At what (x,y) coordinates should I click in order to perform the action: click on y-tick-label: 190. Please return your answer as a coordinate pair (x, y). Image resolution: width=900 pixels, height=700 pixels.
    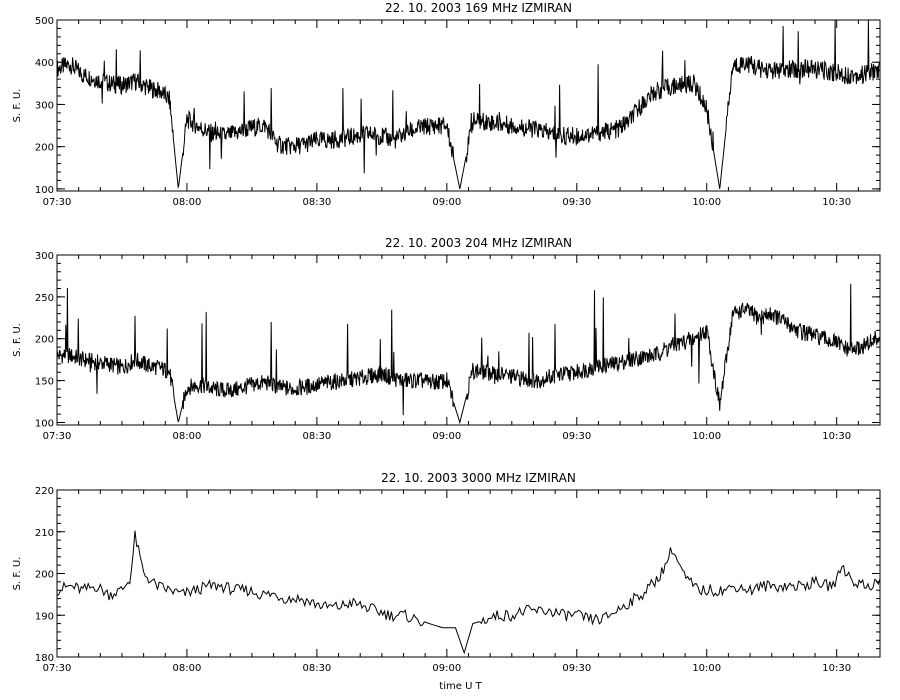
    Looking at the image, I should click on (44, 616).